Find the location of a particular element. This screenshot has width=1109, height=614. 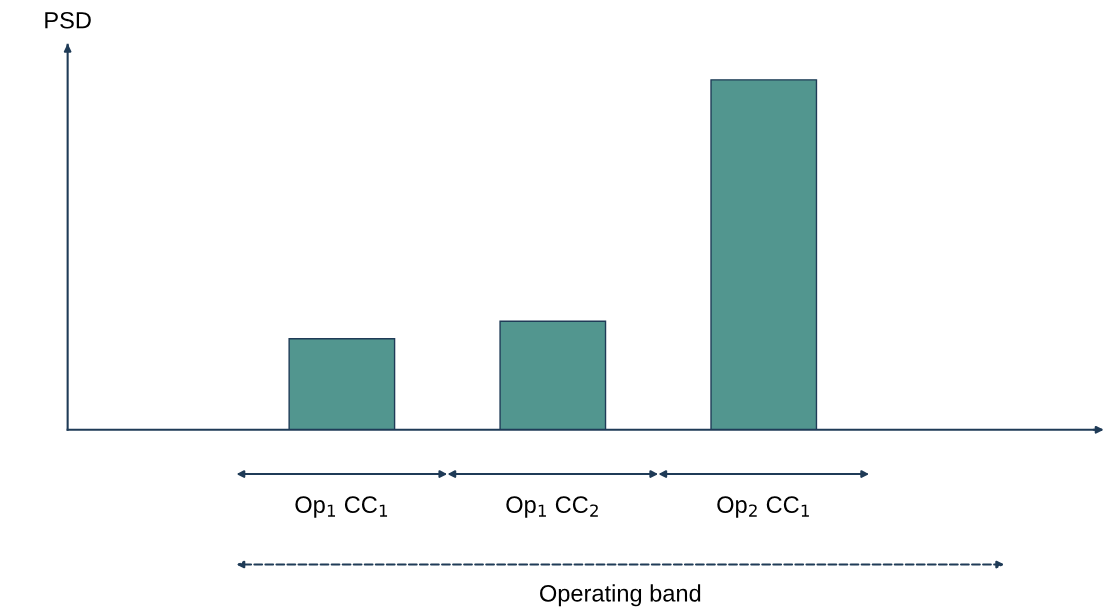

x-tick-label: Op$_{1}$ CC$_{2}$ is located at coordinates (552, 507).